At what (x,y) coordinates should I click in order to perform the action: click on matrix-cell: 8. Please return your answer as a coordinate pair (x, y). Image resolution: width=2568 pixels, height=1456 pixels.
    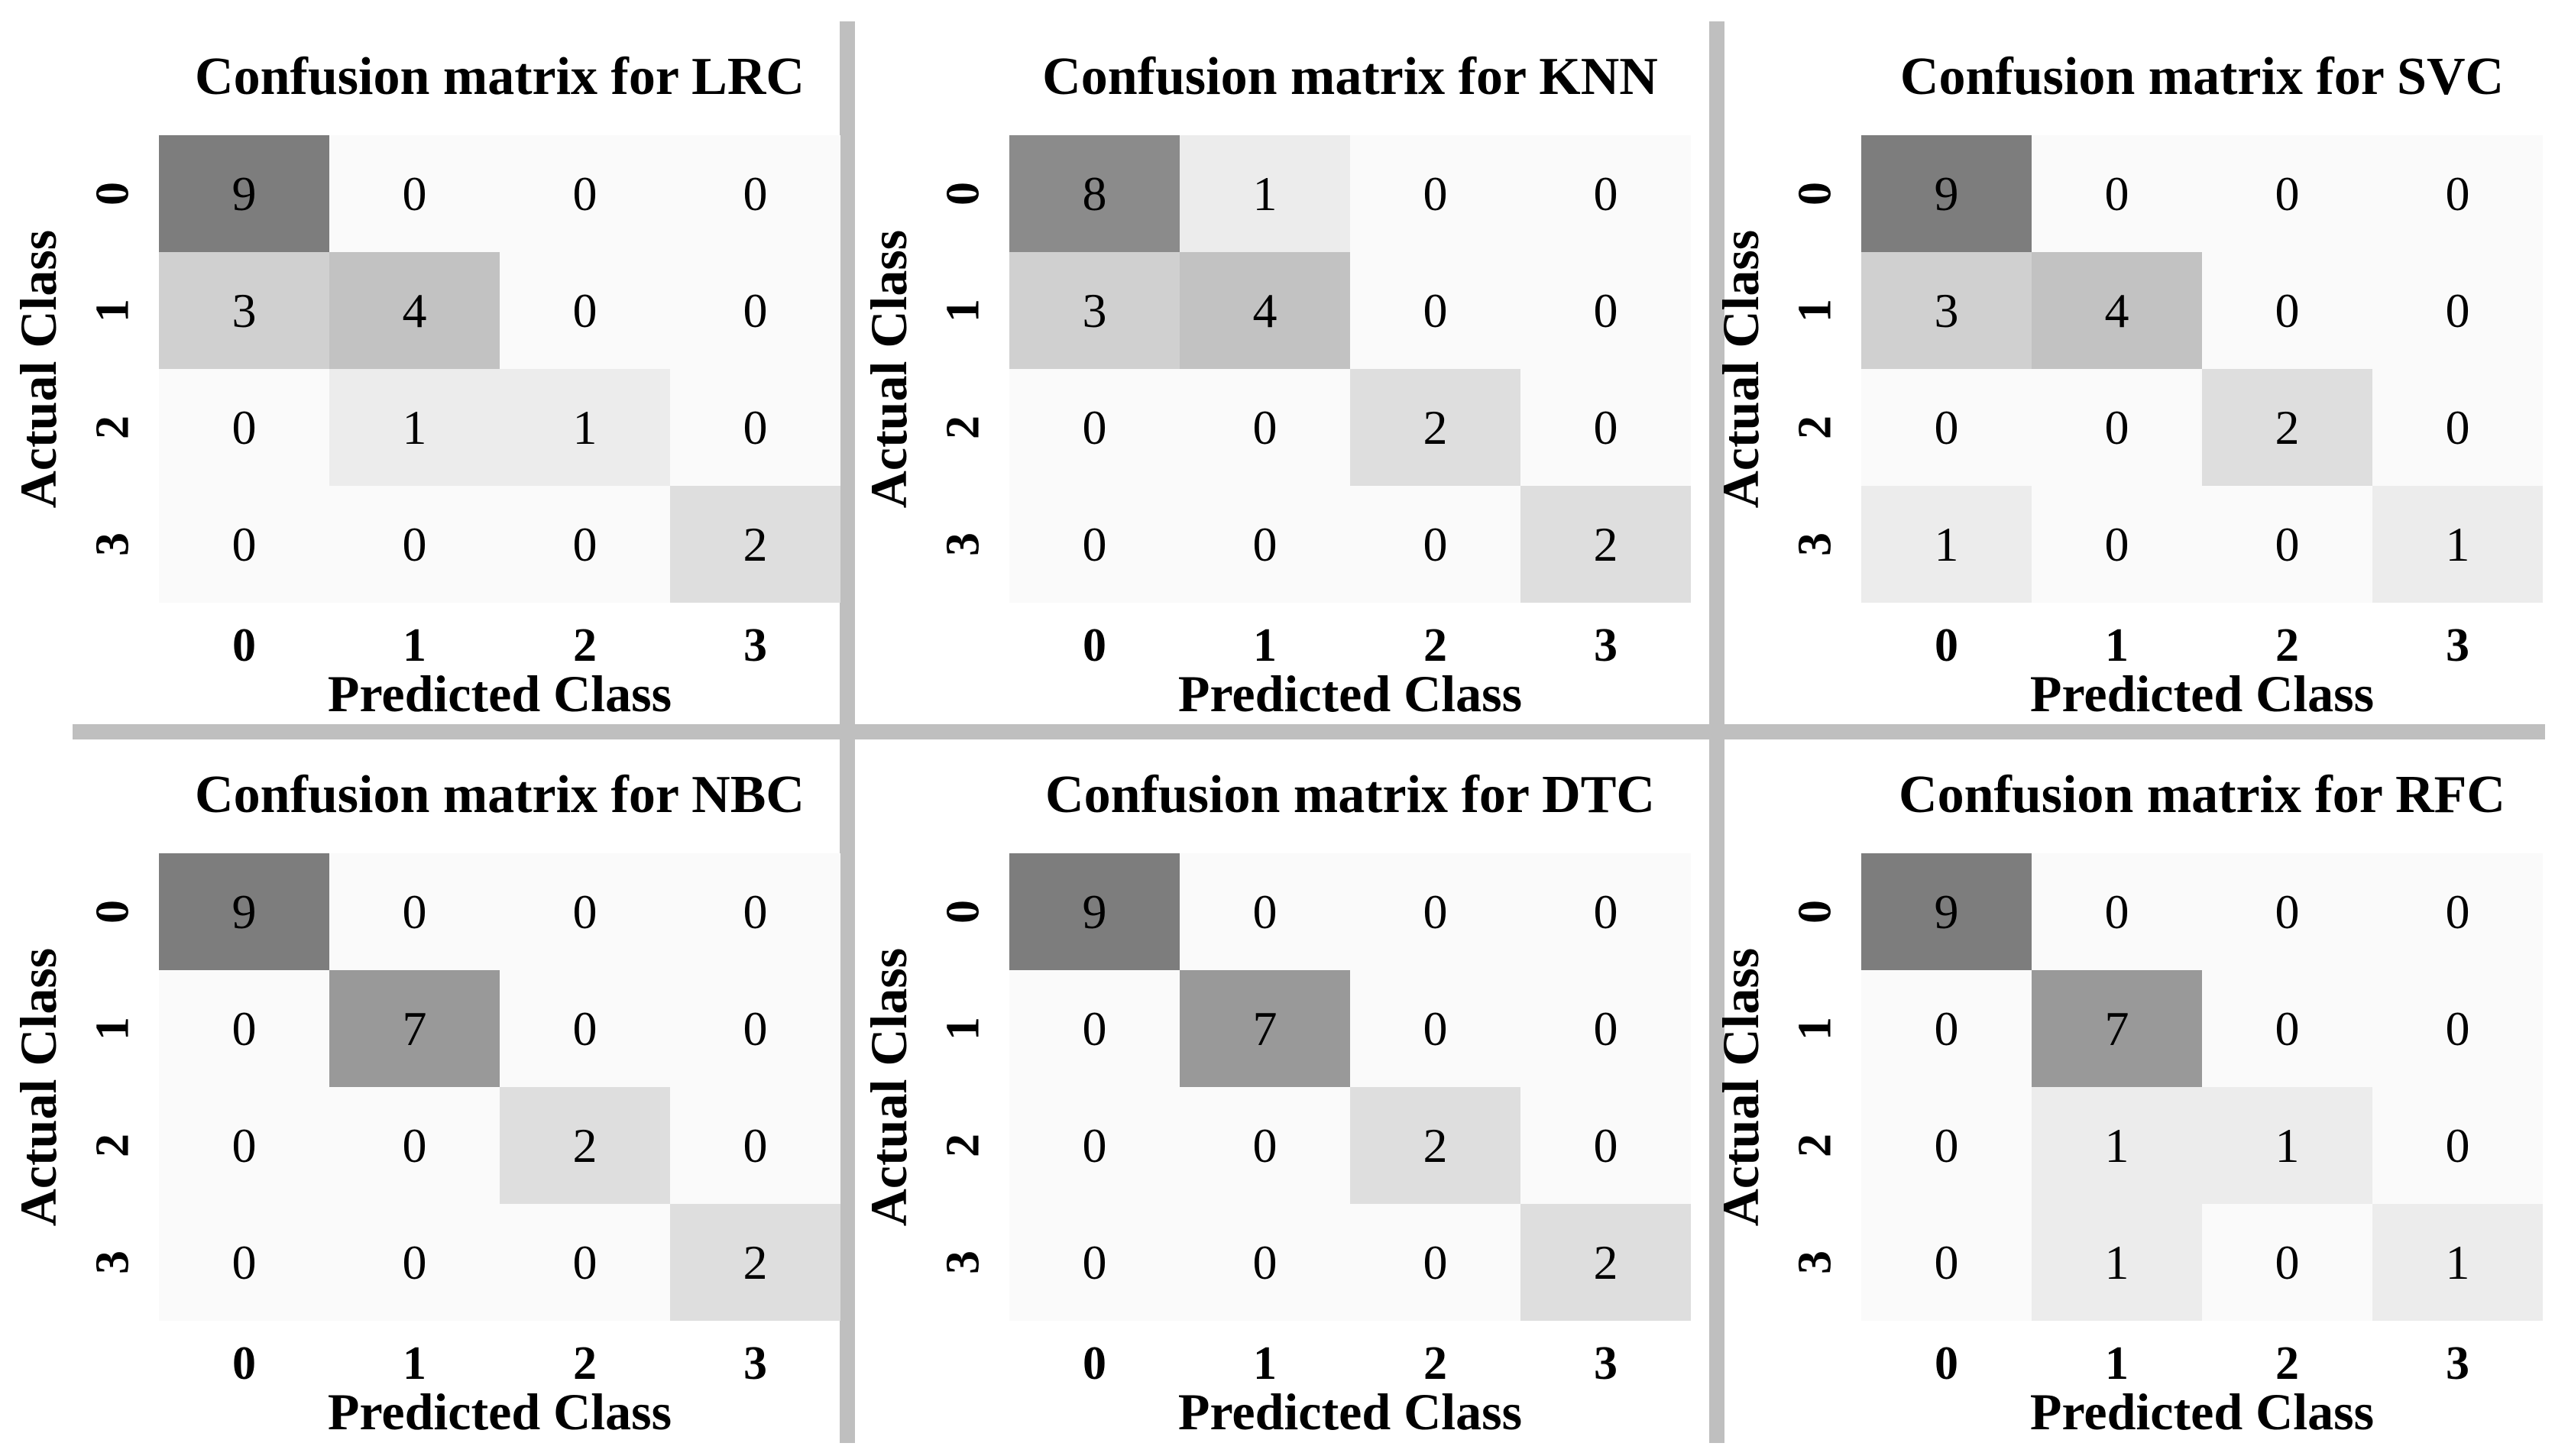
    Looking at the image, I should click on (1094, 194).